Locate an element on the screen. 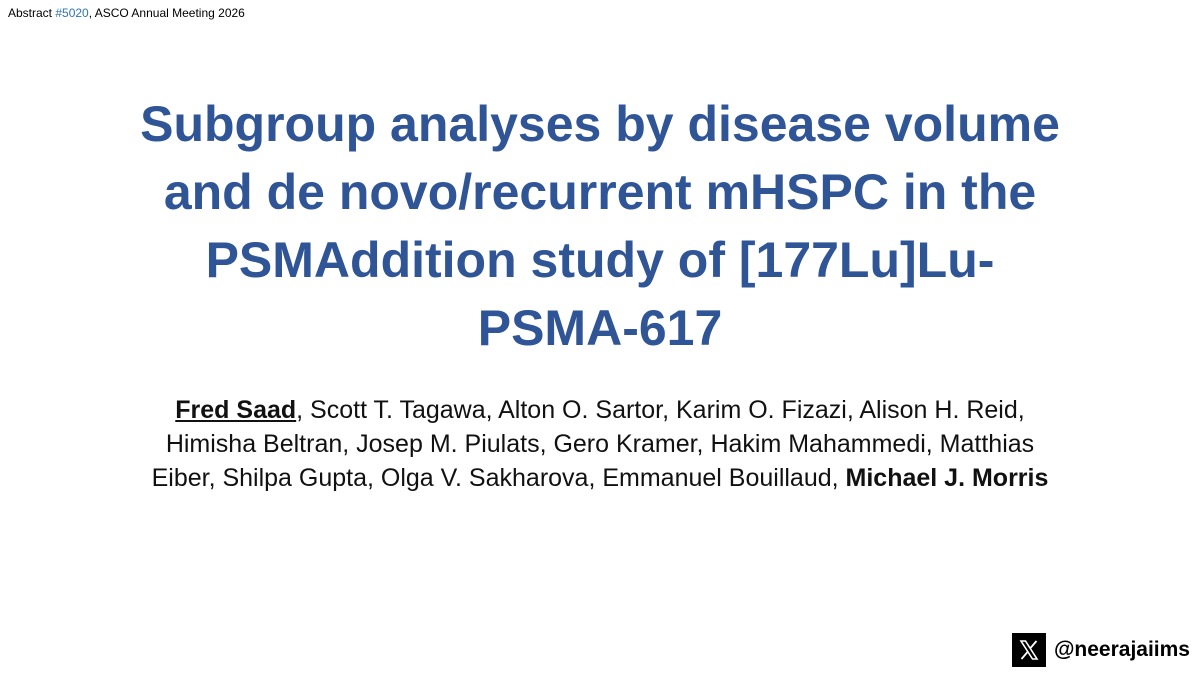  logo-box is located at coordinates (1028, 650).